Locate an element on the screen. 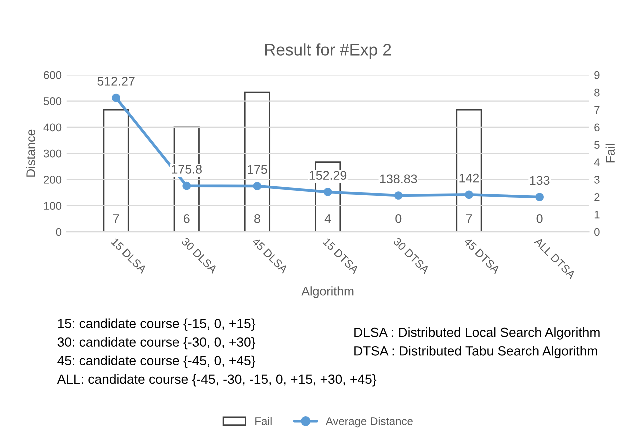 This screenshot has width=637, height=442. data-label: 512.27 is located at coordinates (116, 81).